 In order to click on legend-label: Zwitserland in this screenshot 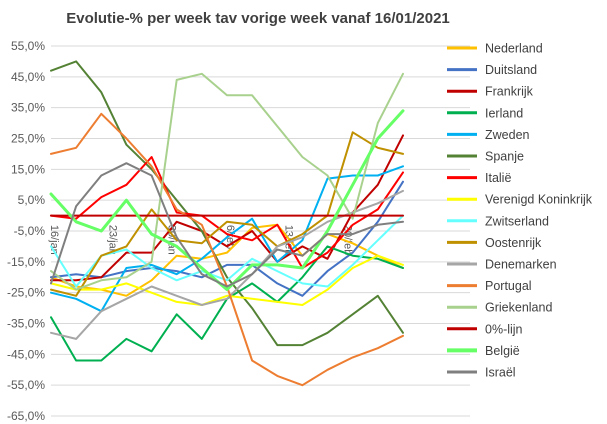, I will do `click(517, 221)`.